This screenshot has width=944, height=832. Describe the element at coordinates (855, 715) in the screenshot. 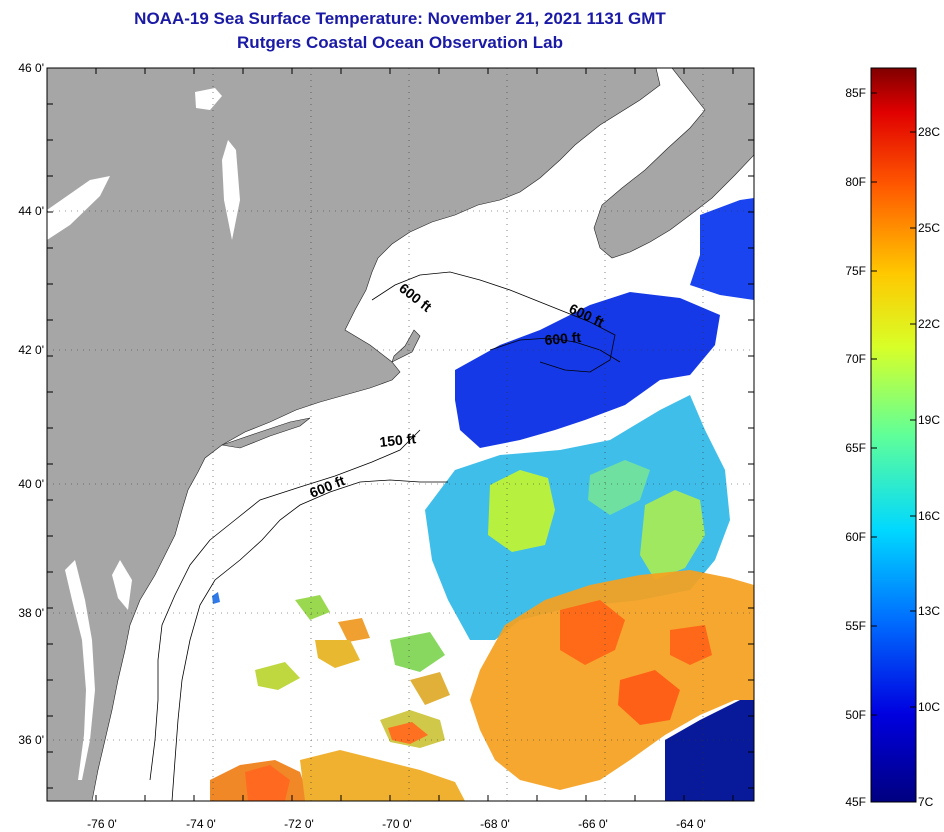

I see `cb-label-50f: 50F` at that location.